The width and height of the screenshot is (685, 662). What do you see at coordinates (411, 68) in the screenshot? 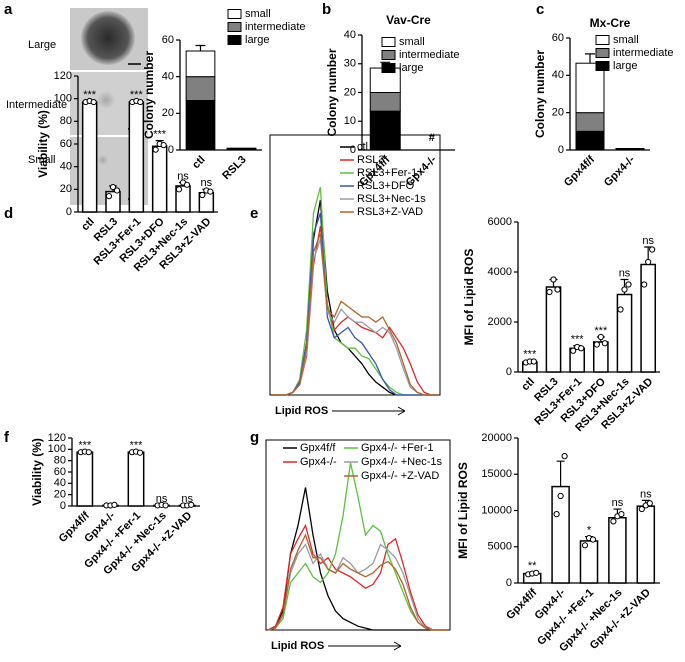
I see `legend-label: large` at bounding box center [411, 68].